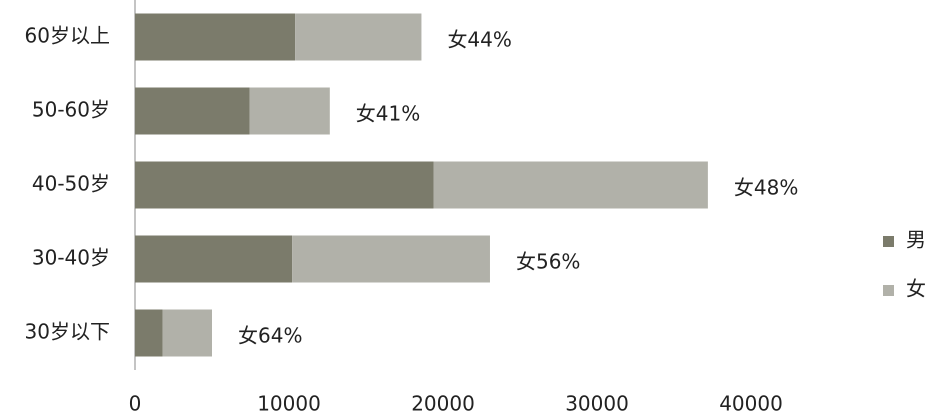 This screenshot has width=930, height=414. I want to click on legend-label: 女, so click(916, 289).